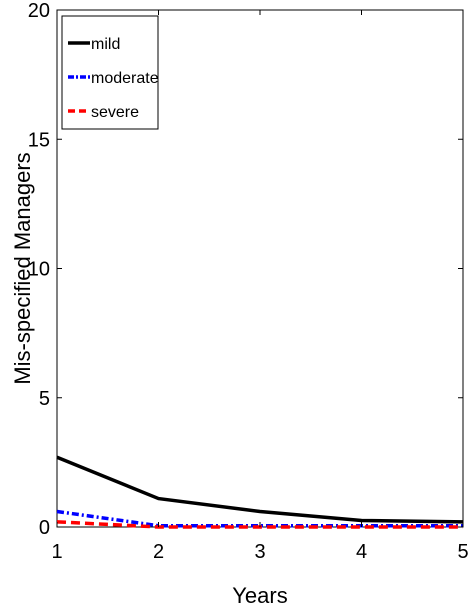 The height and width of the screenshot is (613, 471). I want to click on y-tick-label: 20, so click(39, 11).